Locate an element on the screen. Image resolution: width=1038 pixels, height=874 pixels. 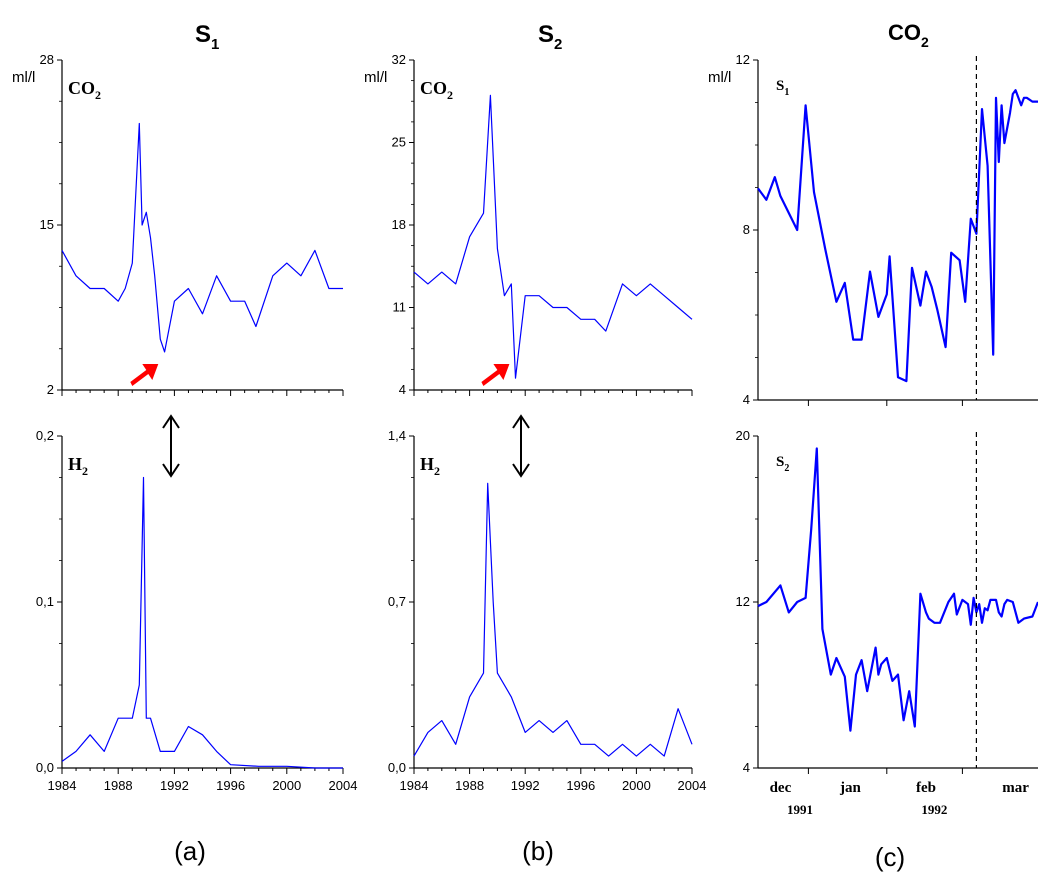
chart-b-2-ytick-label: 11 is located at coordinates (400, 307).